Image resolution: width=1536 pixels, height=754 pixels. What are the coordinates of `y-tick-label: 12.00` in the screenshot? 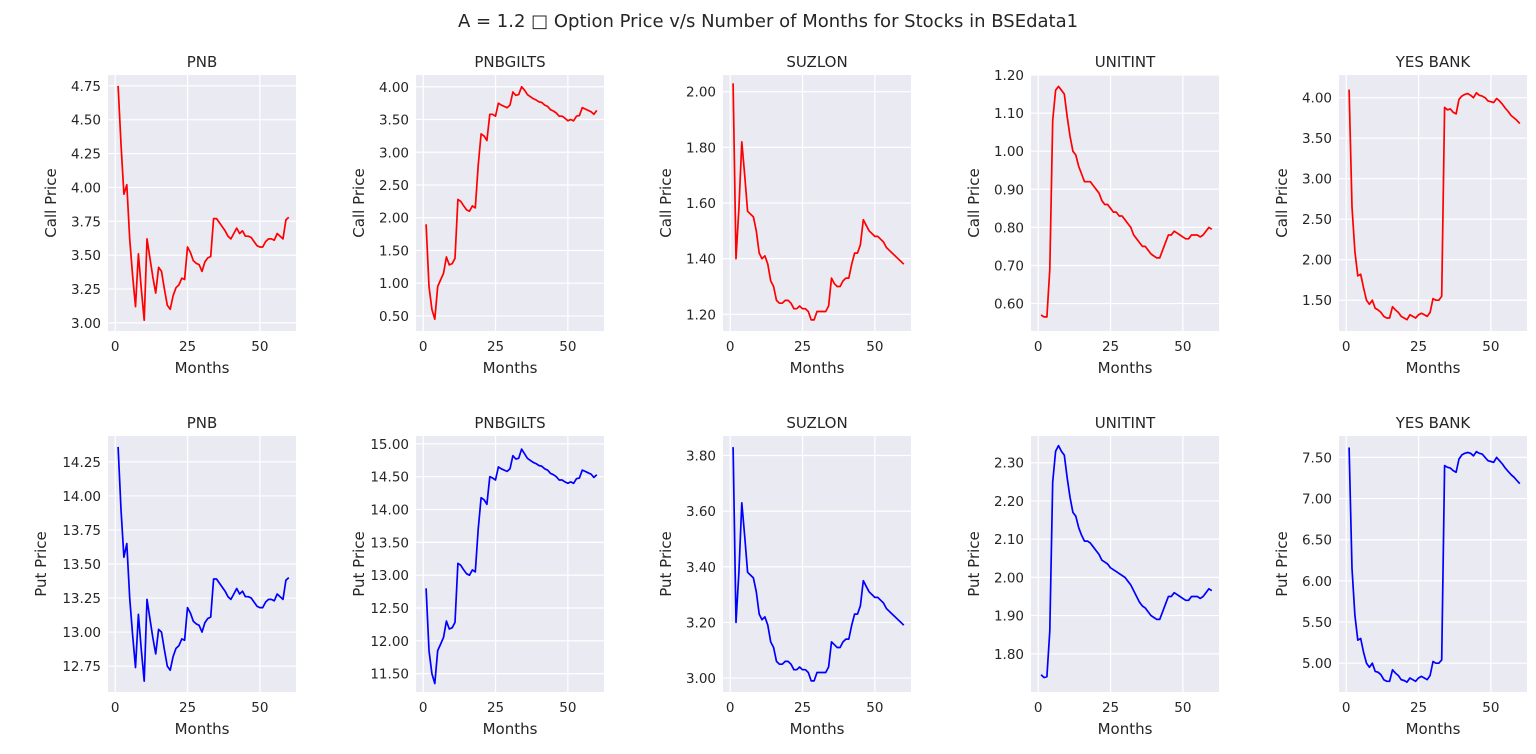 It's located at (389, 642).